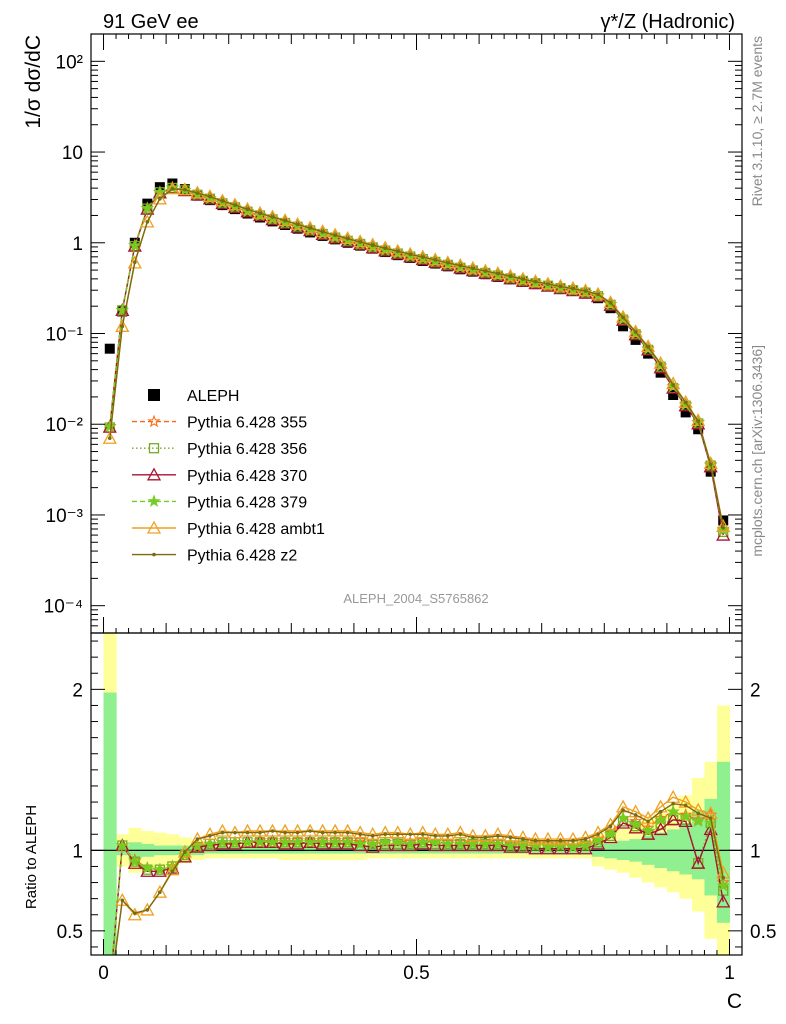 The image size is (786, 1024). What do you see at coordinates (72, 153) in the screenshot?
I see `top-y-tick-label: 10` at bounding box center [72, 153].